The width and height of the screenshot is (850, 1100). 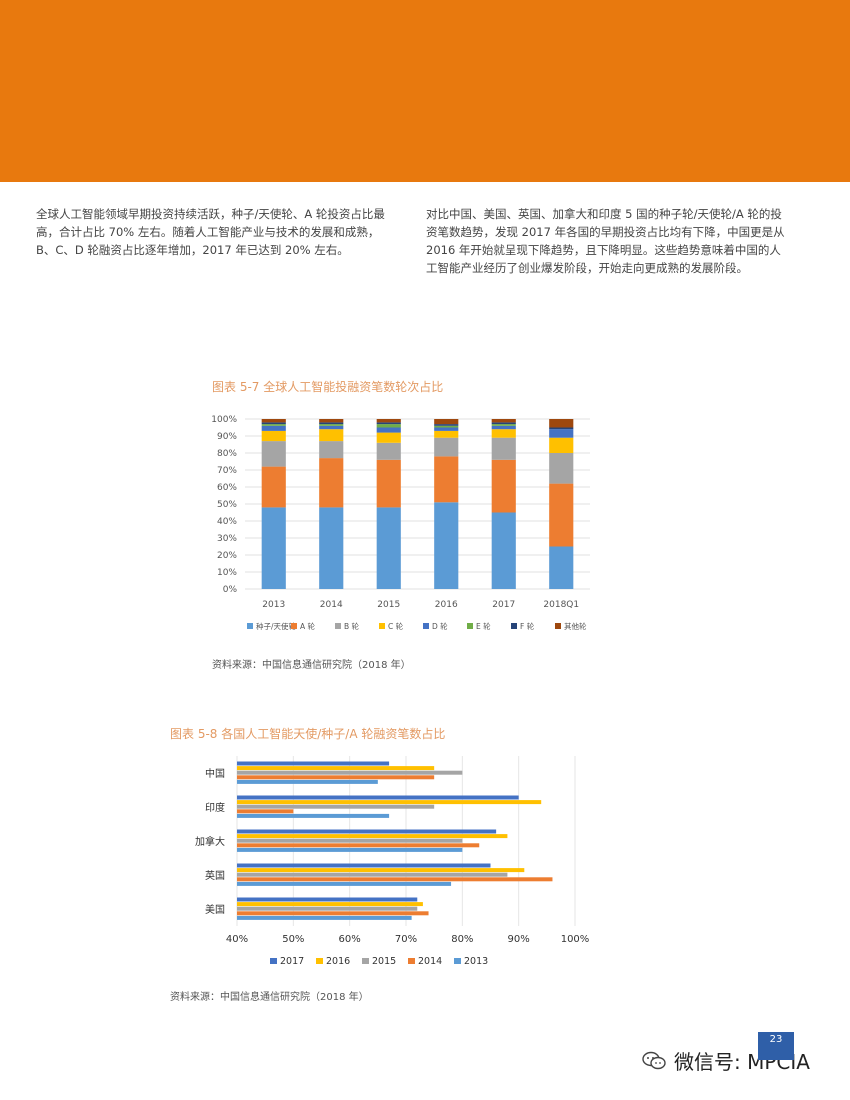 I want to click on legend-label: D 轮, so click(x=440, y=626).